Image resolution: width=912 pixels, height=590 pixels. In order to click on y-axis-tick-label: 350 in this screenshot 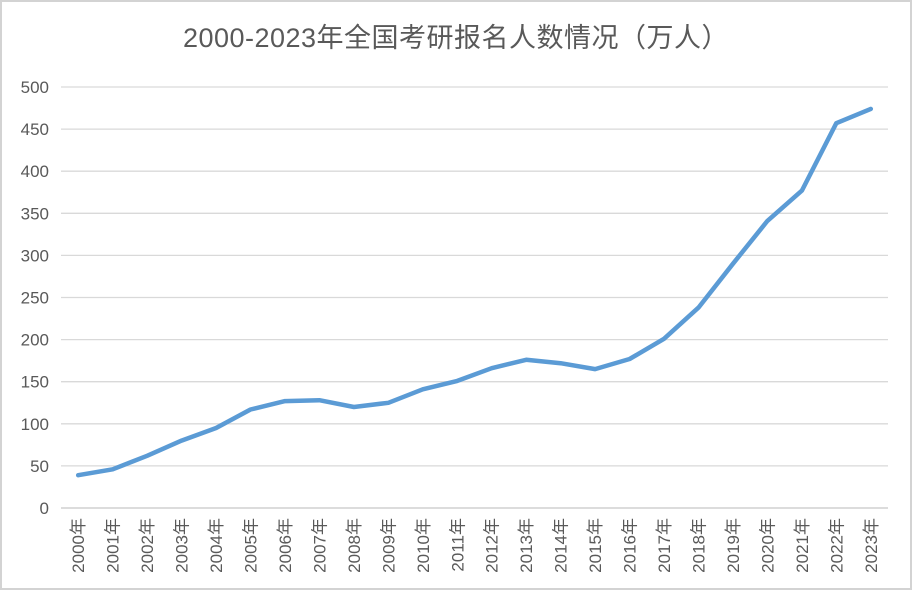, I will do `click(35, 213)`.